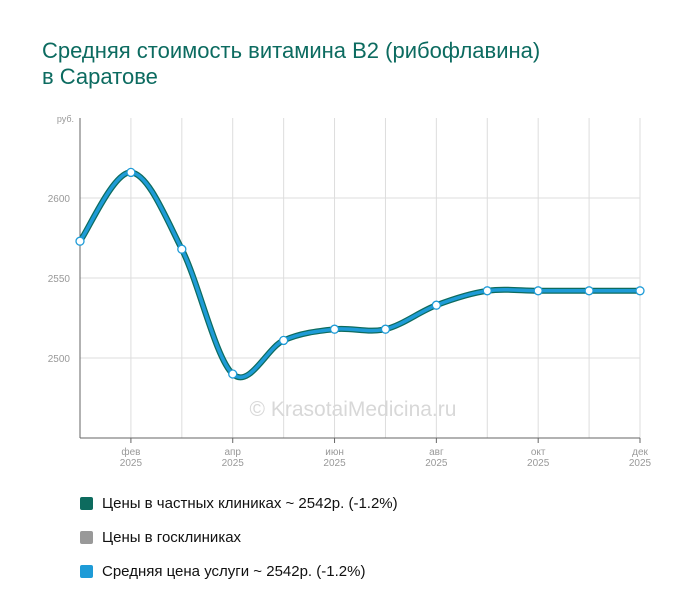  Describe the element at coordinates (86, 503) in the screenshot. I see `legend-swatch-private` at that location.